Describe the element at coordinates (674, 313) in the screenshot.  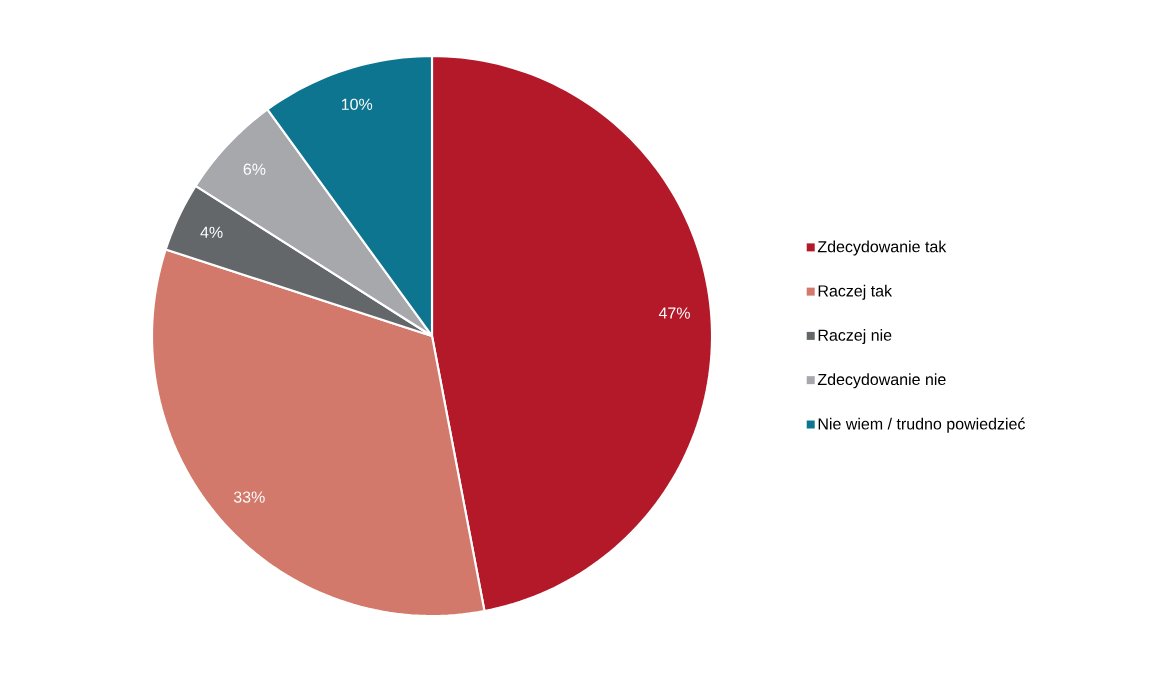
I see `data-label: 47%` at that location.